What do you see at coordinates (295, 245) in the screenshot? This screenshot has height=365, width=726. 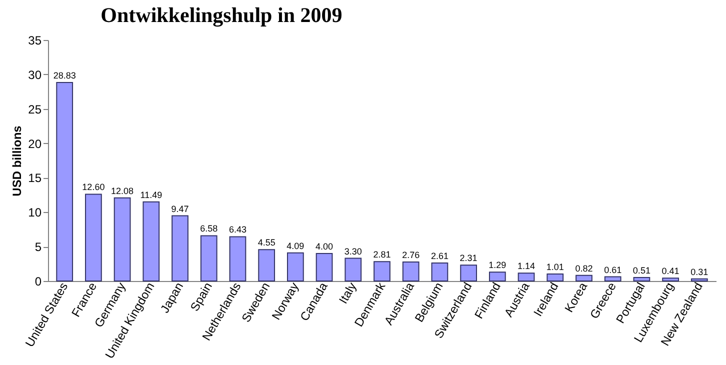 I see `data-label: 4.09` at bounding box center [295, 245].